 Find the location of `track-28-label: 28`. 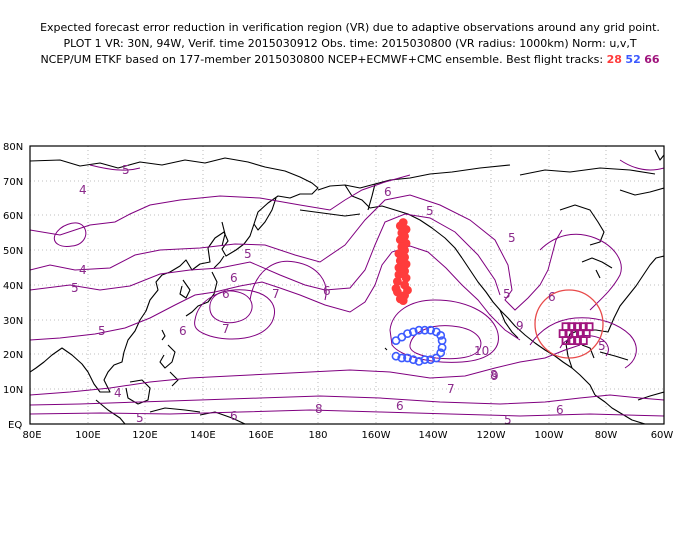

track-28-label: 28 is located at coordinates (614, 59).